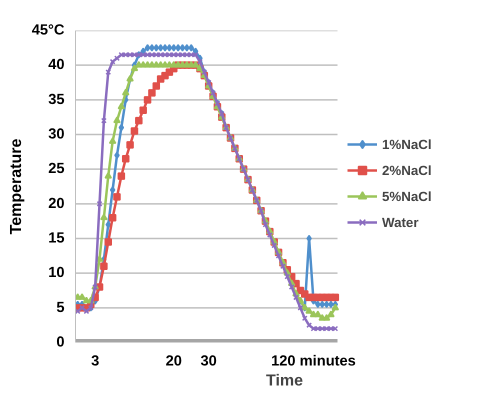  What do you see at coordinates (56, 273) in the screenshot?
I see `y-tick-label: 10` at bounding box center [56, 273].